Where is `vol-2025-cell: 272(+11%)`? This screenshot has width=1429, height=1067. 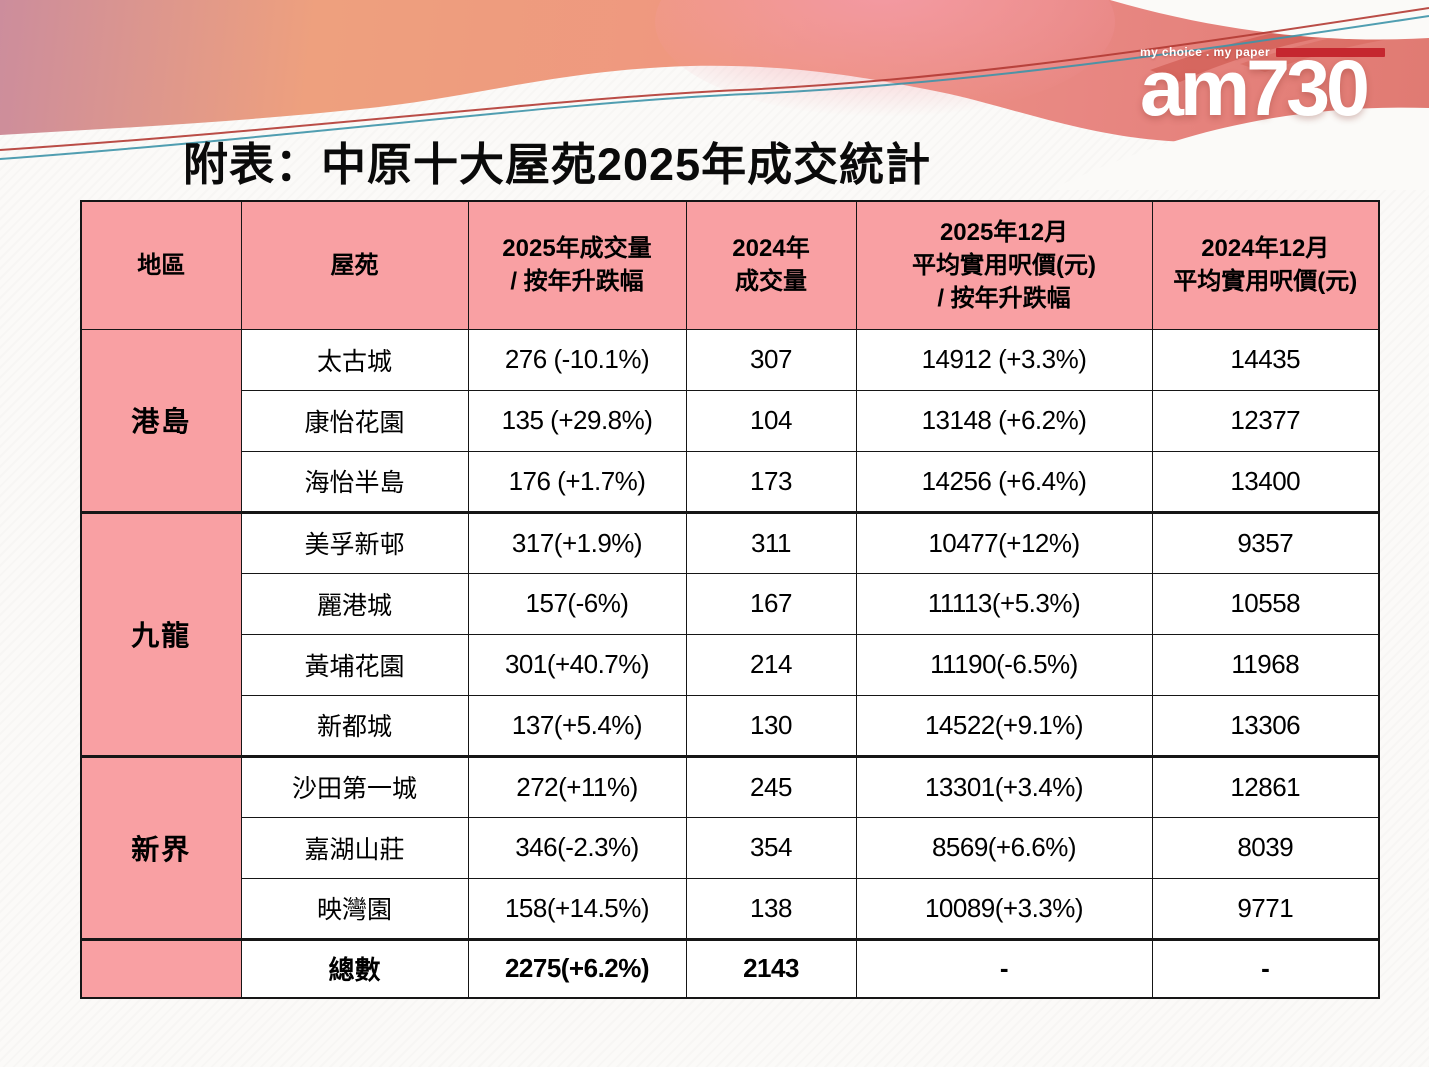
vol-2025-cell: 272(+11%) is located at coordinates (577, 786).